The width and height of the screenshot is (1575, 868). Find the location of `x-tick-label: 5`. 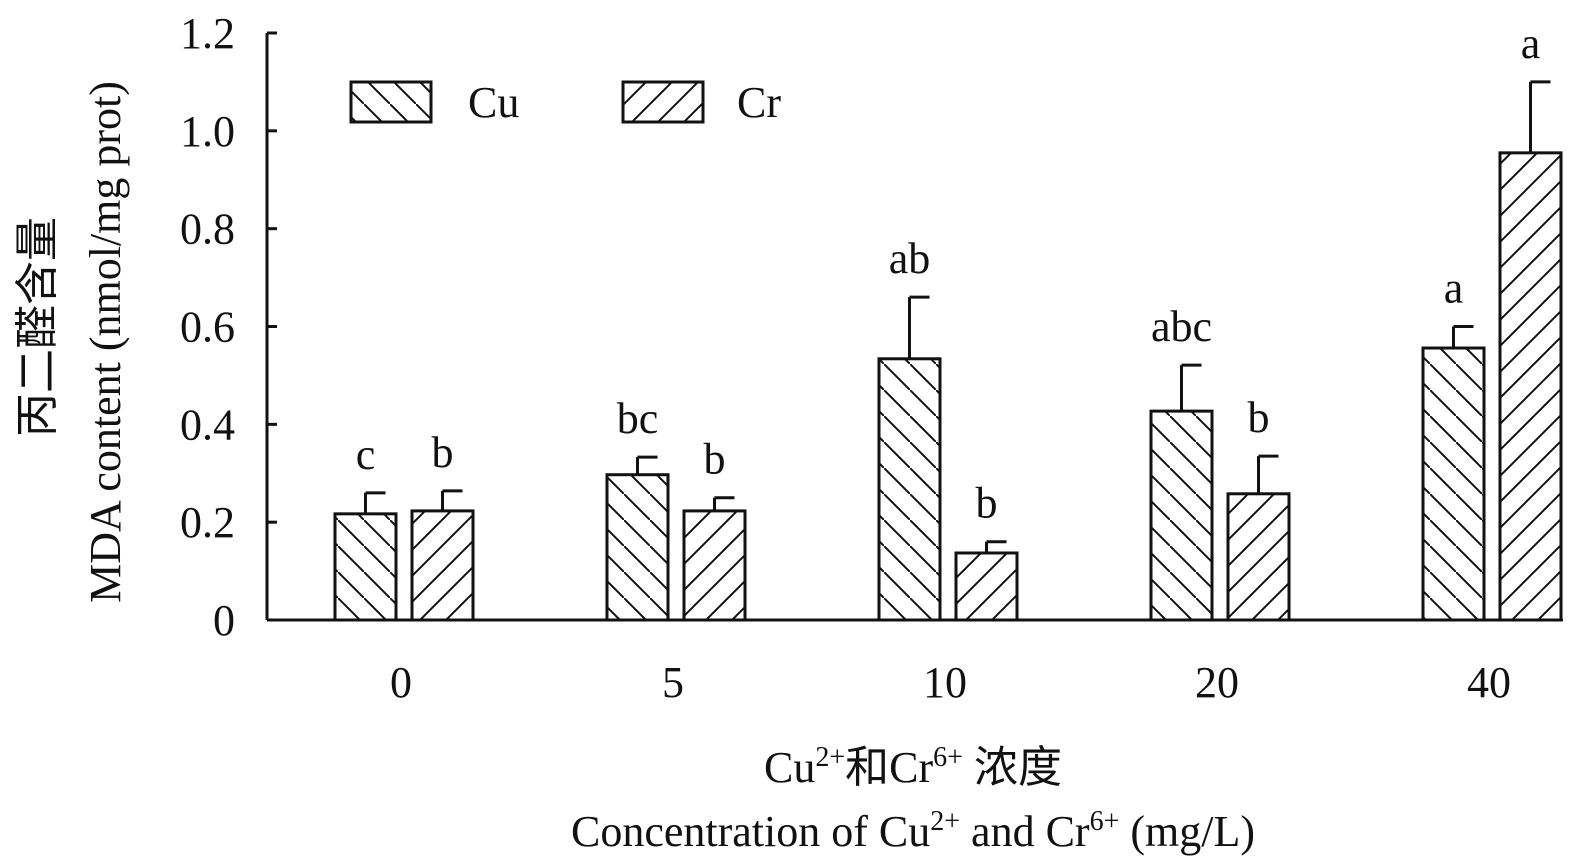

x-tick-label: 5 is located at coordinates (673, 682).